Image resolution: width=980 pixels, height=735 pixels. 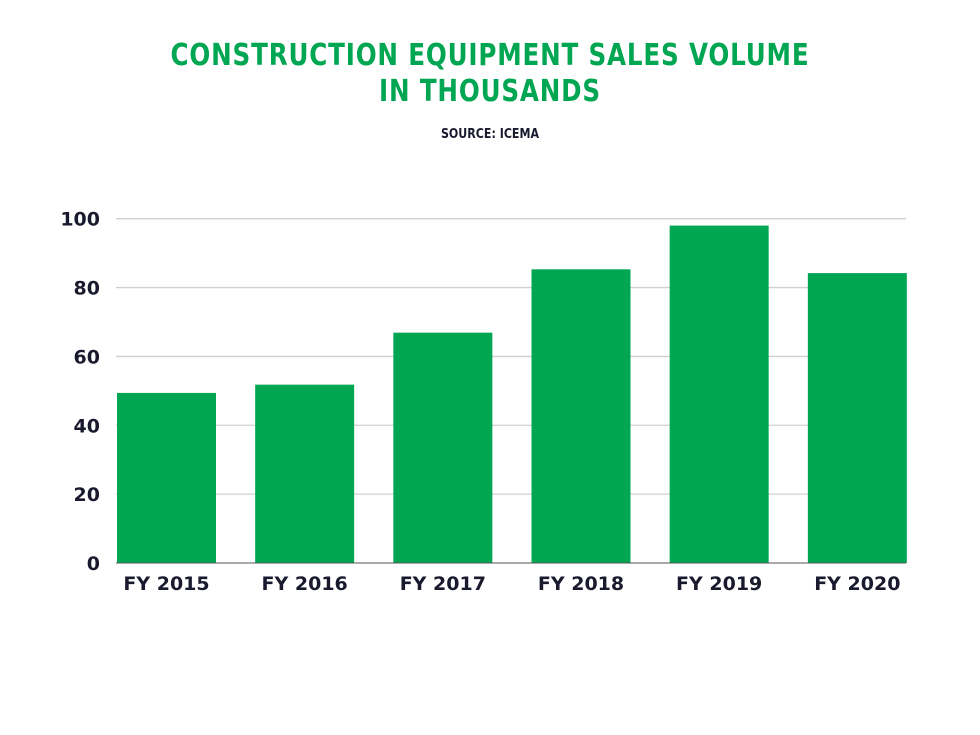 What do you see at coordinates (490, 55) in the screenshot?
I see `chart-title-line-1: CONSTRUCTION EQUIPMENT SALES VOLUME` at bounding box center [490, 55].